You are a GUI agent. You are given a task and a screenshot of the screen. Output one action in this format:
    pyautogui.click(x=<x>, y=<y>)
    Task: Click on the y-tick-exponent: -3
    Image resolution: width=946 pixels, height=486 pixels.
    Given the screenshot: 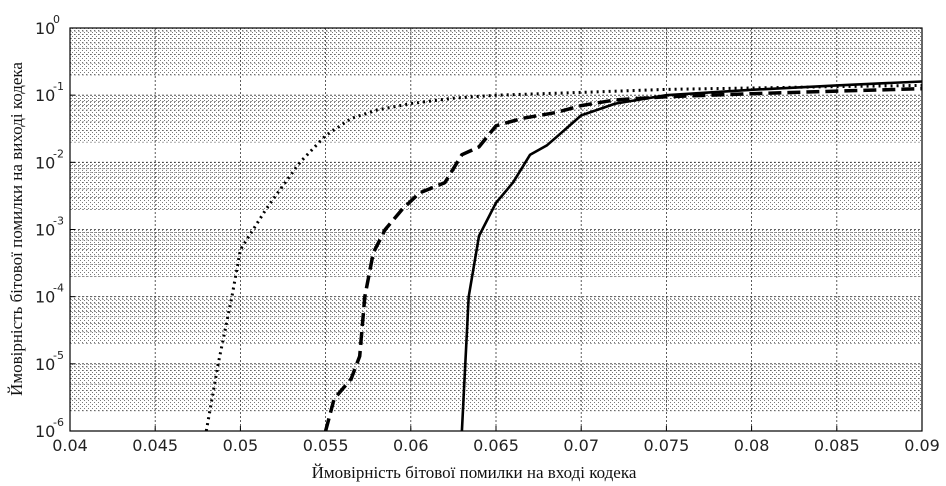 What is the action you would take?
    pyautogui.click(x=58, y=221)
    